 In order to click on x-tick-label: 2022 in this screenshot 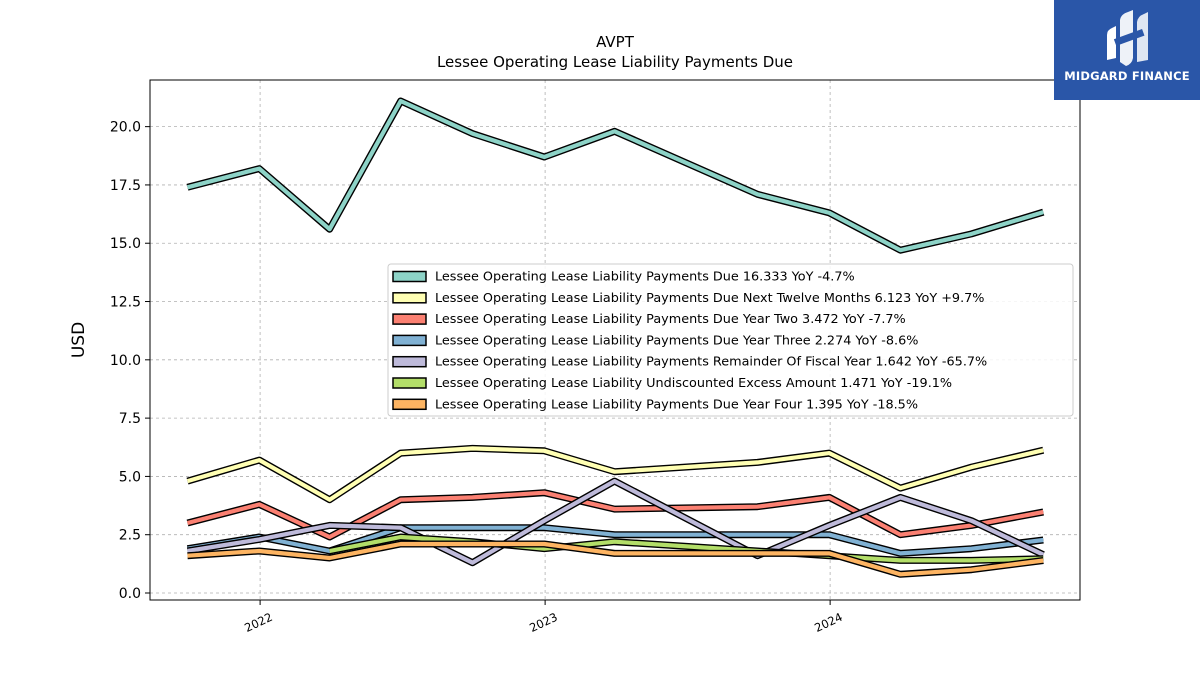, I will do `click(258, 622)`.